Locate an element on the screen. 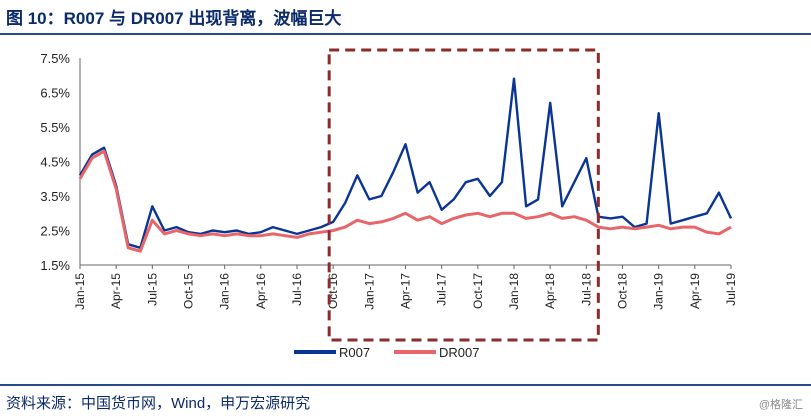 The height and width of the screenshot is (418, 811). x-tick-label: Oct-15 is located at coordinates (189, 291).